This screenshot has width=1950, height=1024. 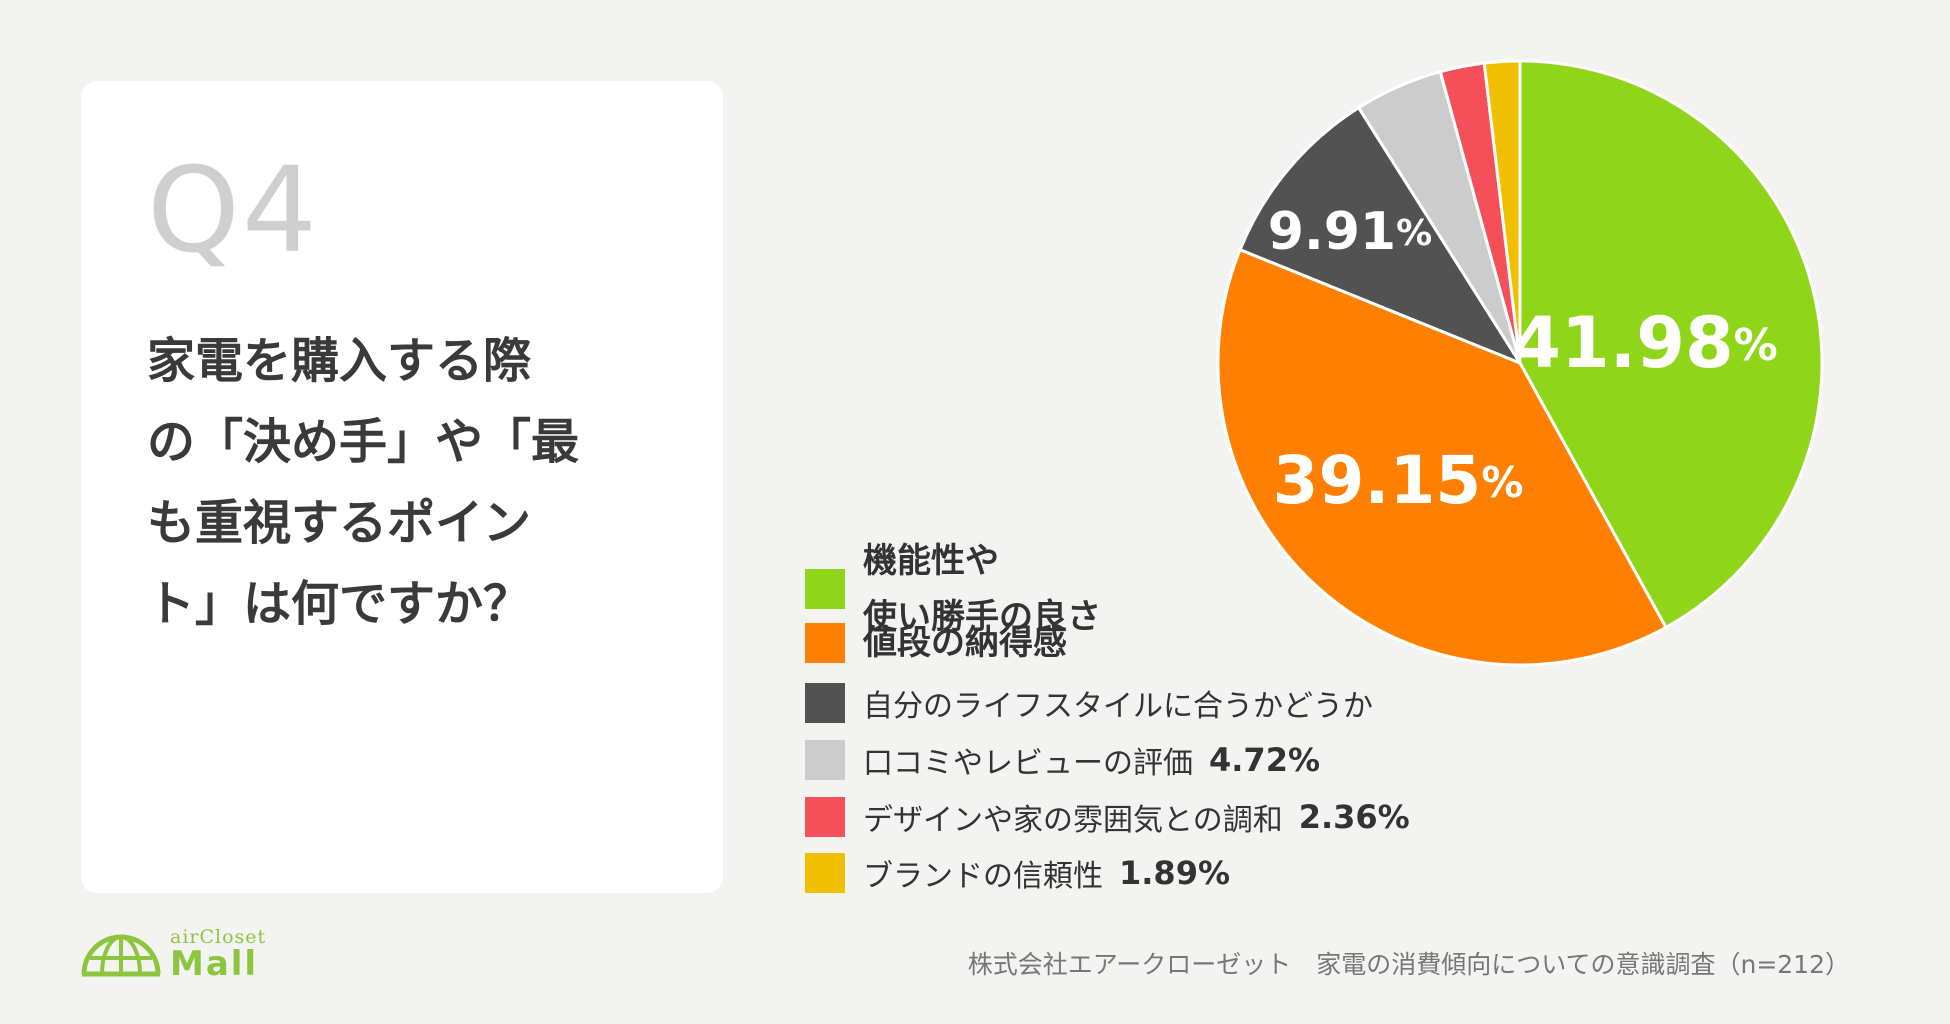 I want to click on source-caption: 株式会社エアークローゼット 家電の消費傾向についての意識調査（n=212）, so click(x=1408, y=964).